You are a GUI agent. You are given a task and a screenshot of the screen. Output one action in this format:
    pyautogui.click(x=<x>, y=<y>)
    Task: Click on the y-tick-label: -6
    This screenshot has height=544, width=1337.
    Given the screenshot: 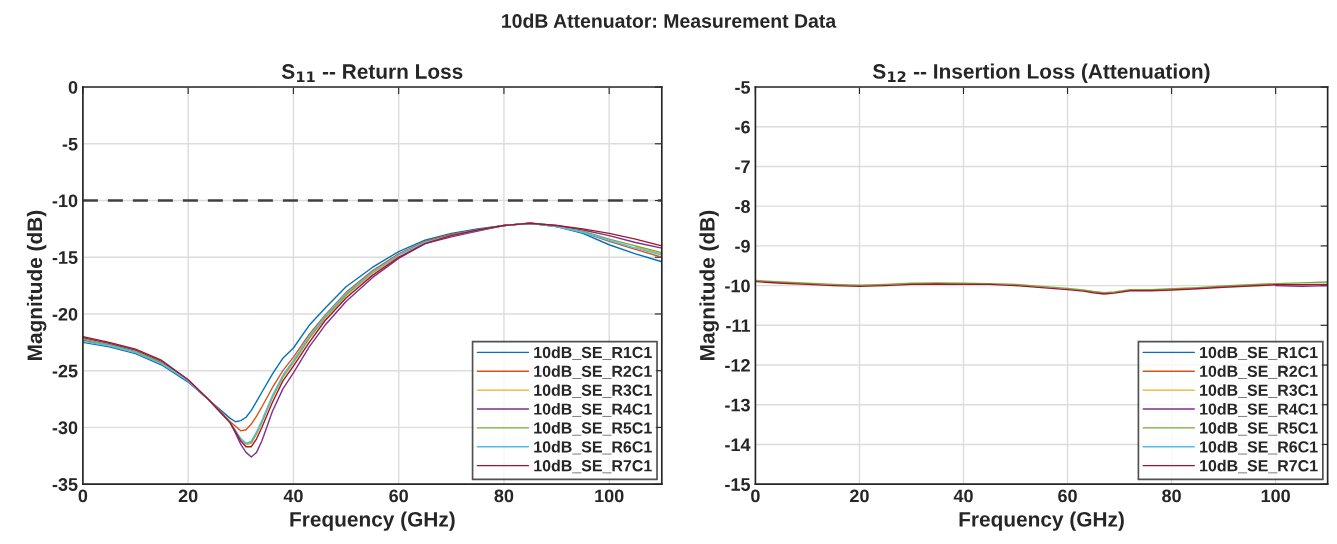 What is the action you would take?
    pyautogui.click(x=742, y=127)
    